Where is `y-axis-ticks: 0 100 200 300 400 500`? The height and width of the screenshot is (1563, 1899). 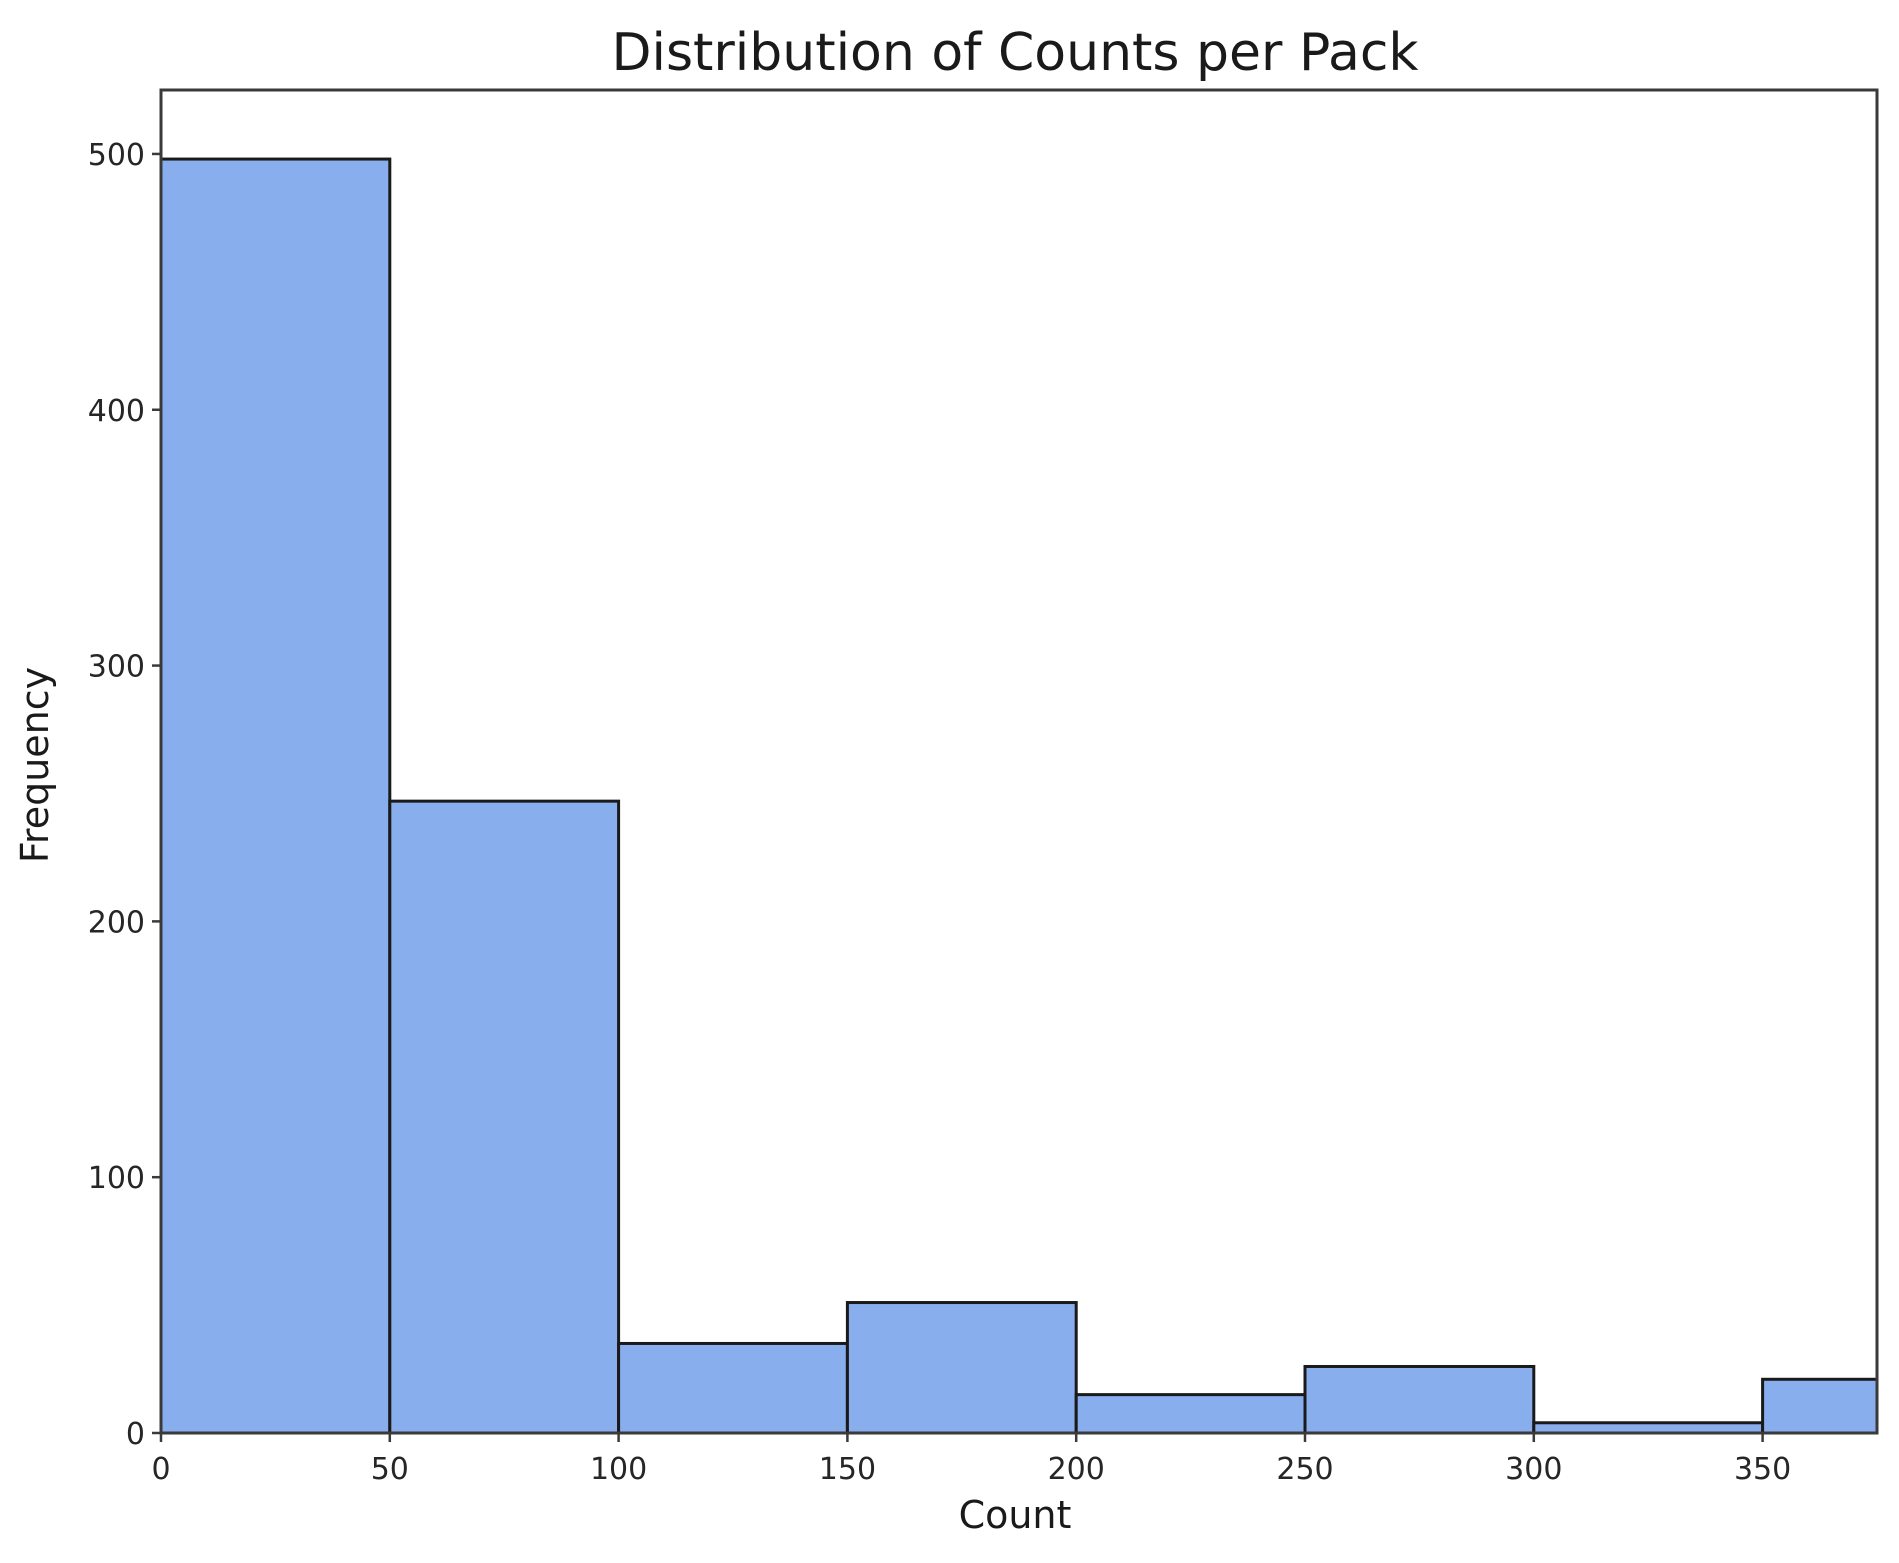
y-axis-ticks: 0 100 200 300 400 500 is located at coordinates (124, 795).